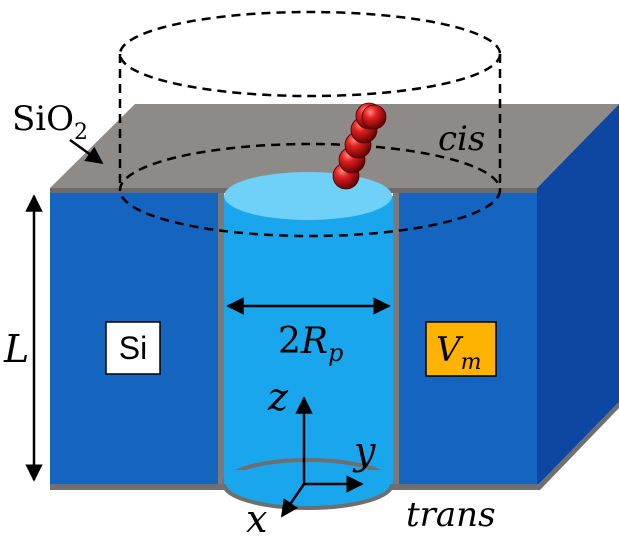  Describe the element at coordinates (50, 122) in the screenshot. I see `oxide-label: SiO2` at that location.